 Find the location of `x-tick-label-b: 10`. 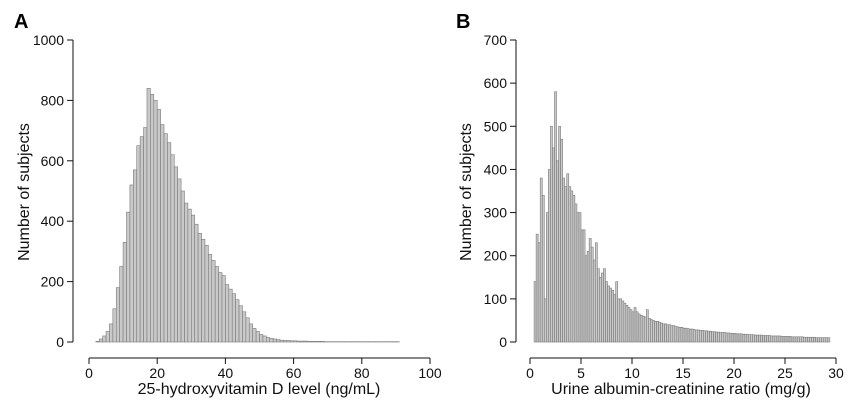

x-tick-label-b: 10 is located at coordinates (632, 373).